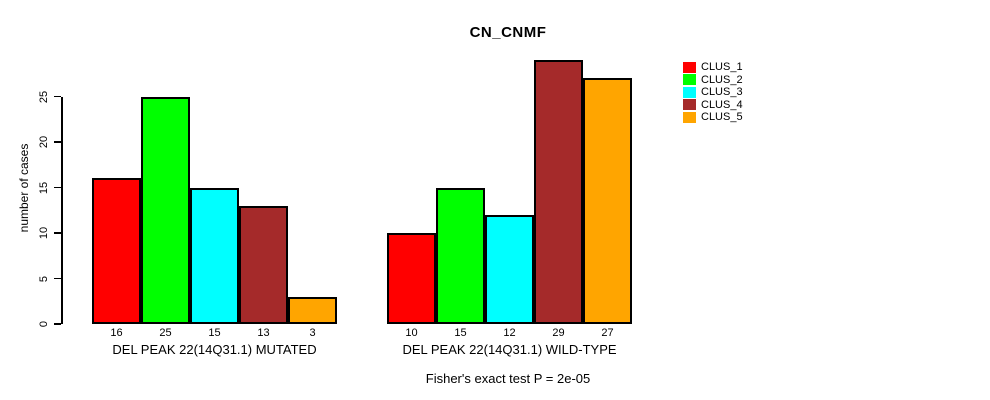 The image size is (990, 400). I want to click on y-tick-label: 5, so click(44, 278).